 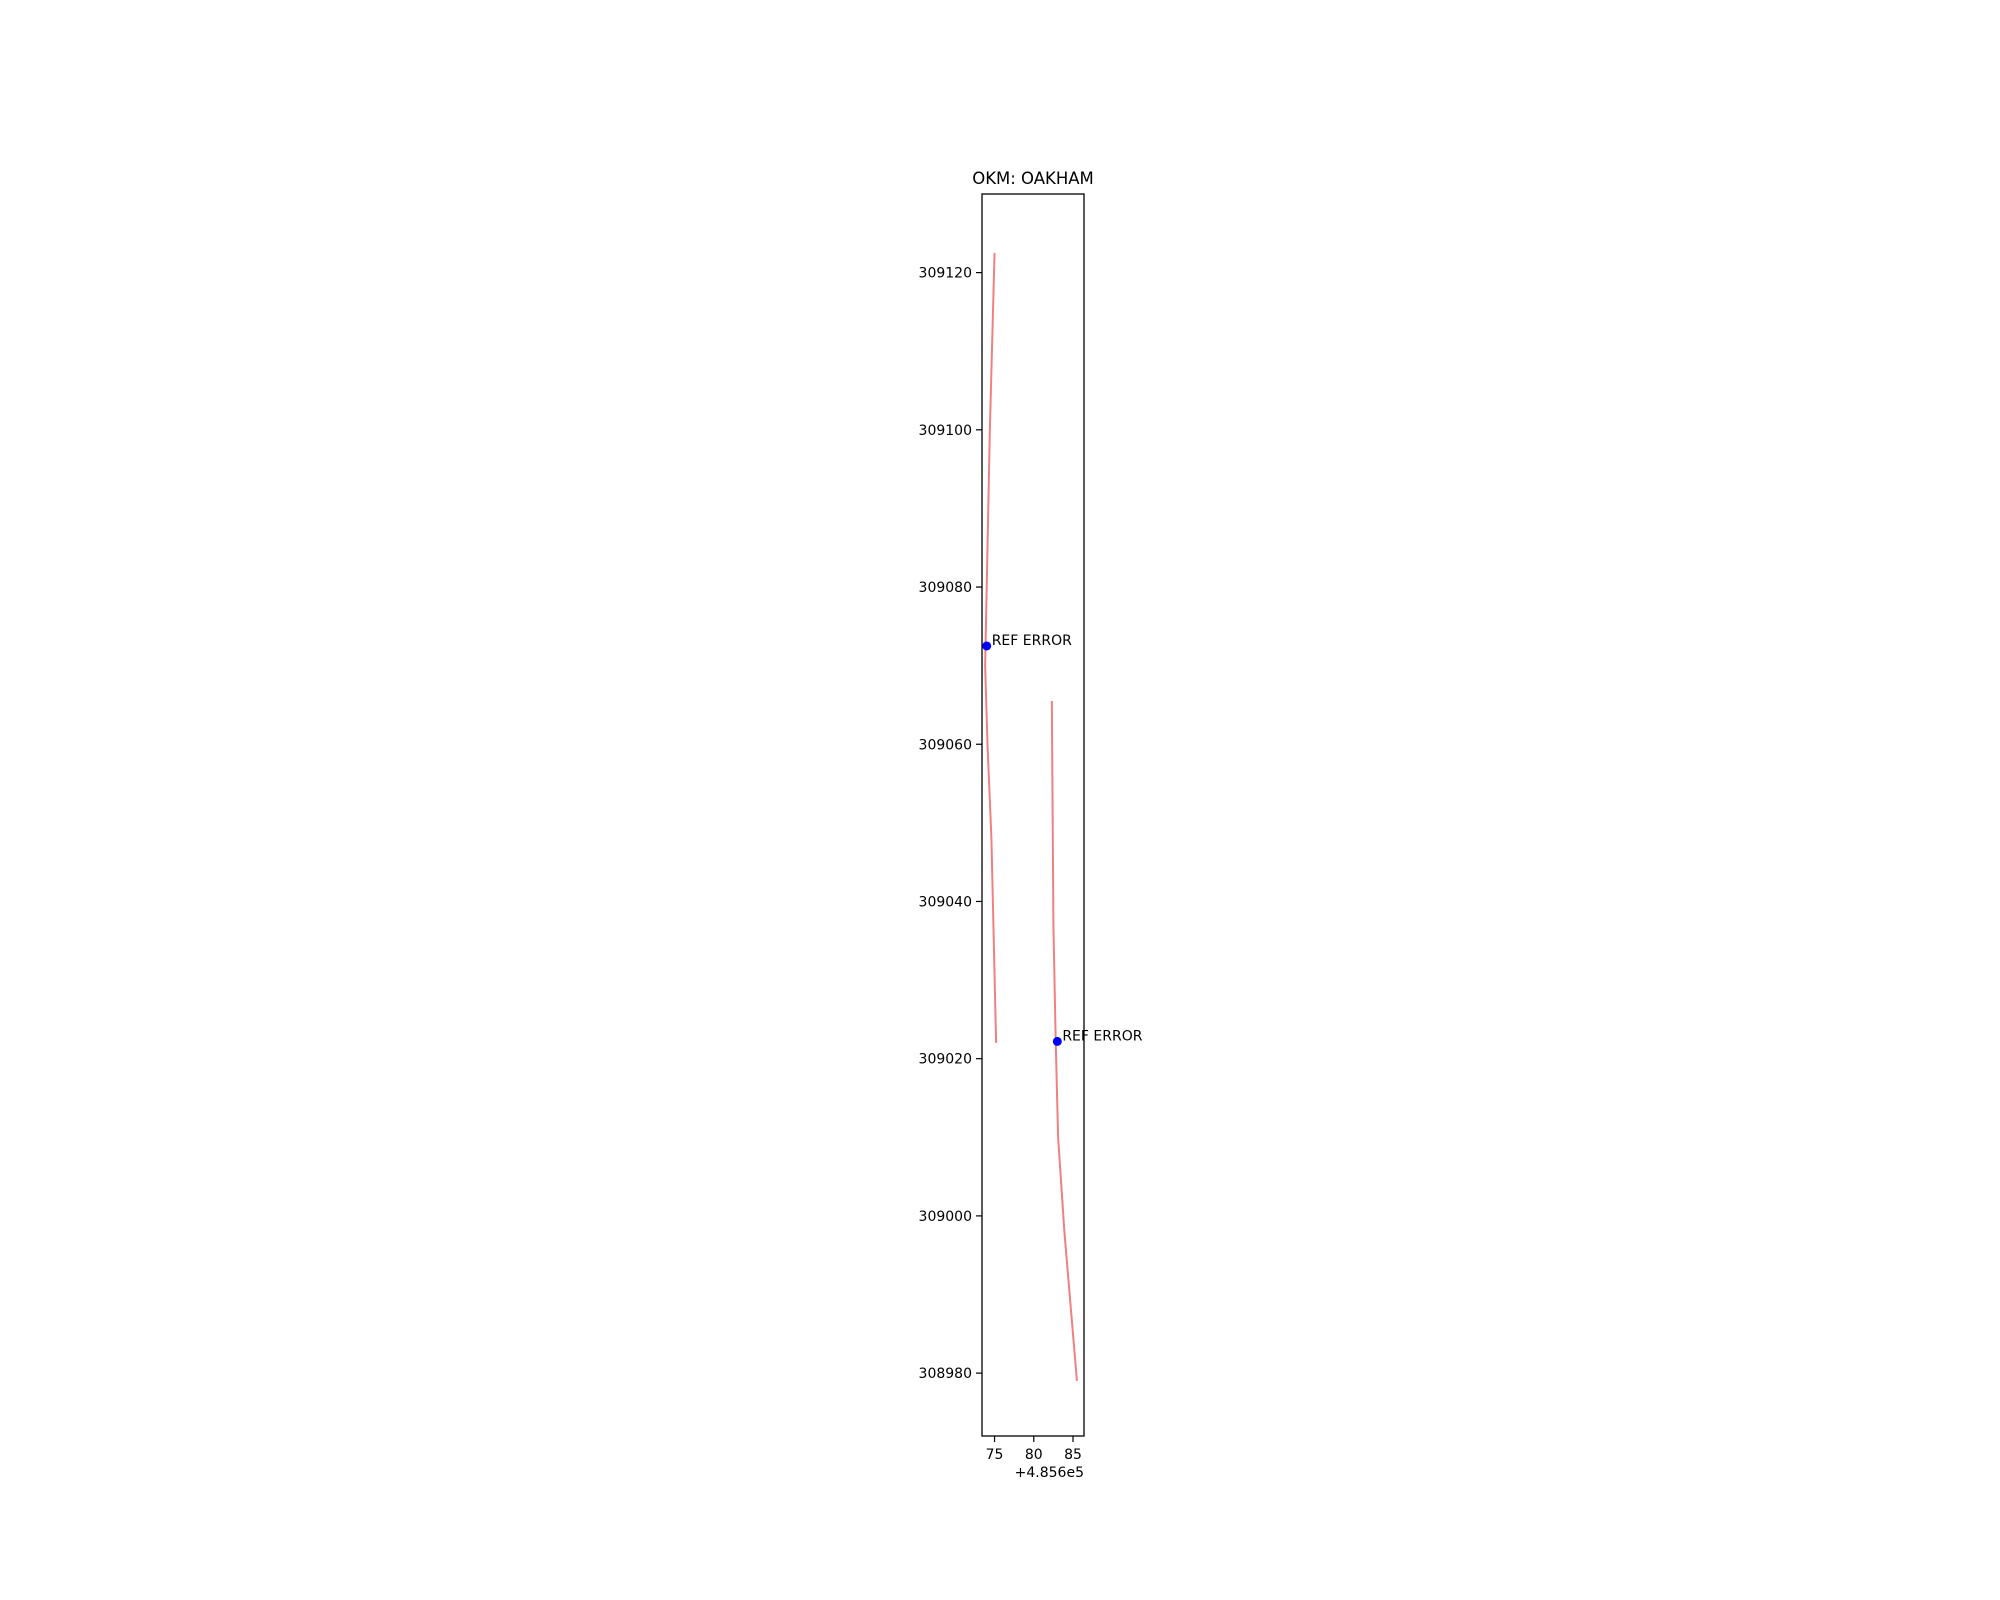 What do you see at coordinates (1033, 815) in the screenshot?
I see `axes-frame` at bounding box center [1033, 815].